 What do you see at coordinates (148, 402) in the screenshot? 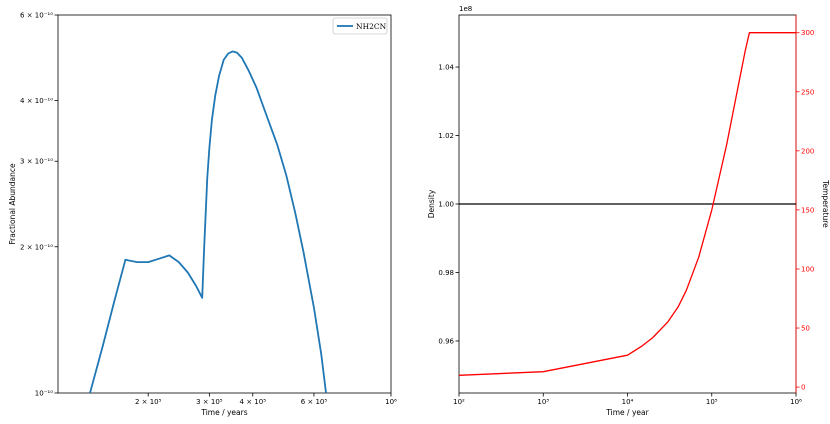
I see `abundance-x-tick-label: 2 × 10⁵` at bounding box center [148, 402].